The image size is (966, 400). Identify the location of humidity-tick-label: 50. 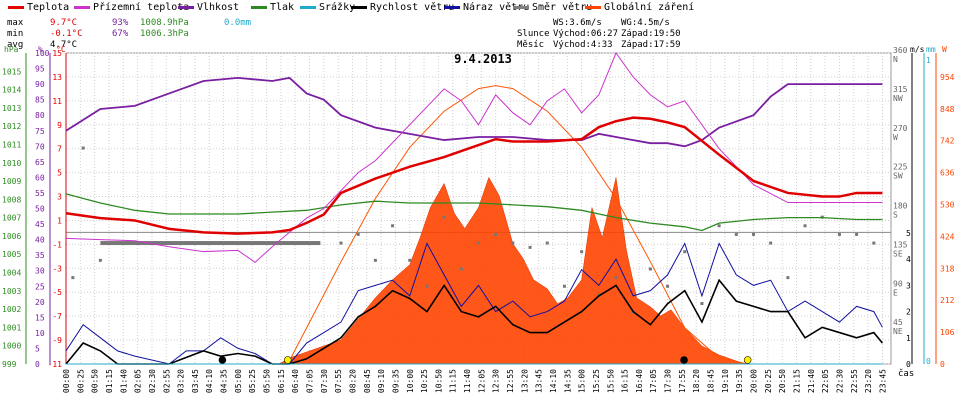
(40, 209).